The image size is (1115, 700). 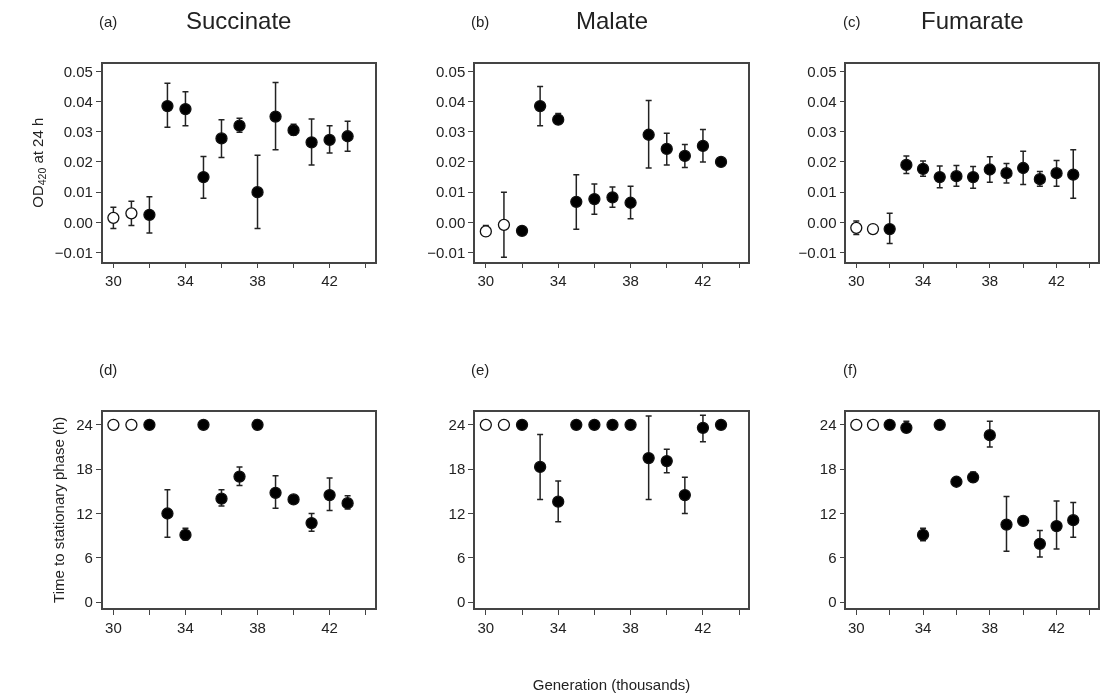 What do you see at coordinates (611, 685) in the screenshot?
I see `x-axis-title: Generation (thousands)` at bounding box center [611, 685].